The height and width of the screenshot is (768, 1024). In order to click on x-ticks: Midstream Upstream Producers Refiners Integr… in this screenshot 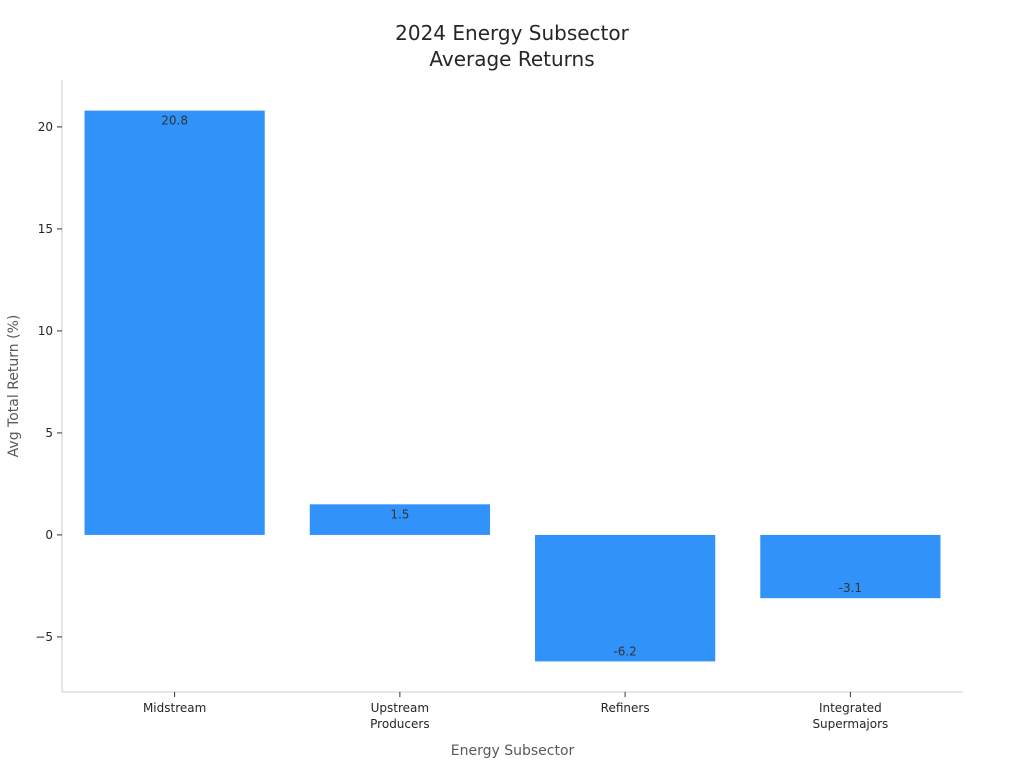, I will do `click(515, 711)`.